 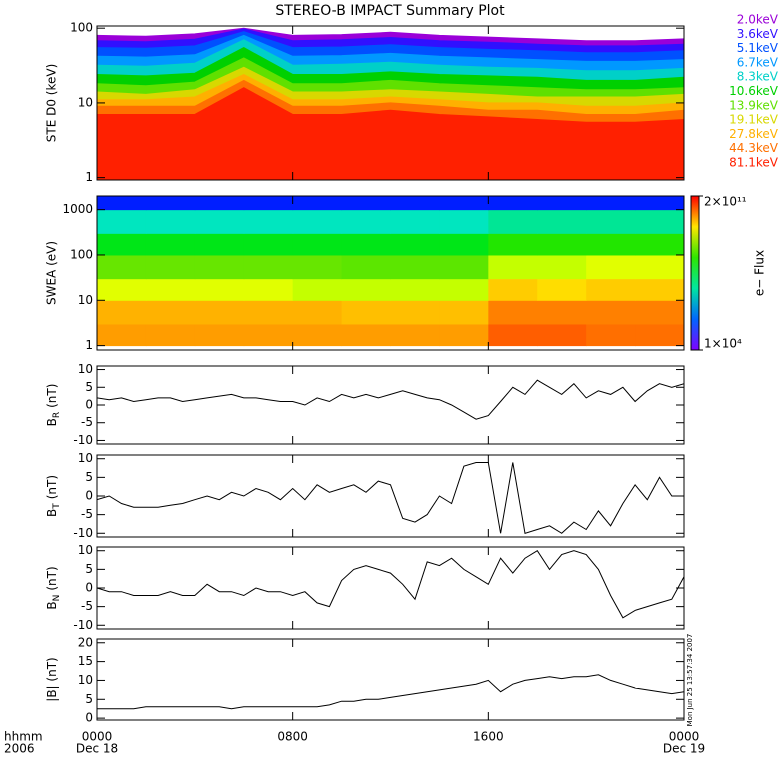 I want to click on colorbar-label: e− Flux, so click(x=760, y=273).